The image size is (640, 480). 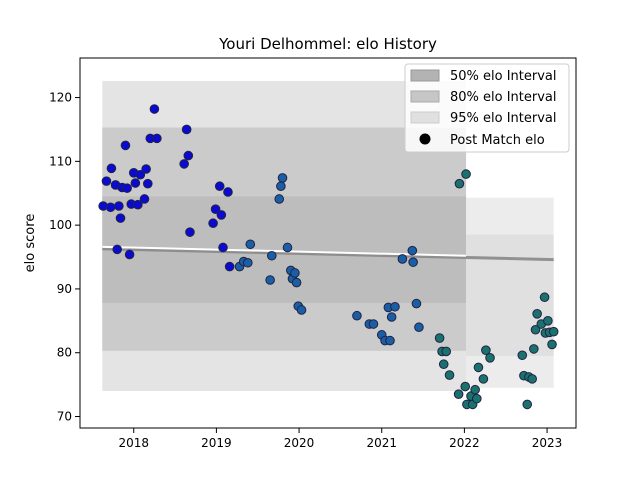 I want to click on legend-label-95: 95% elo Interval, so click(x=503, y=118).